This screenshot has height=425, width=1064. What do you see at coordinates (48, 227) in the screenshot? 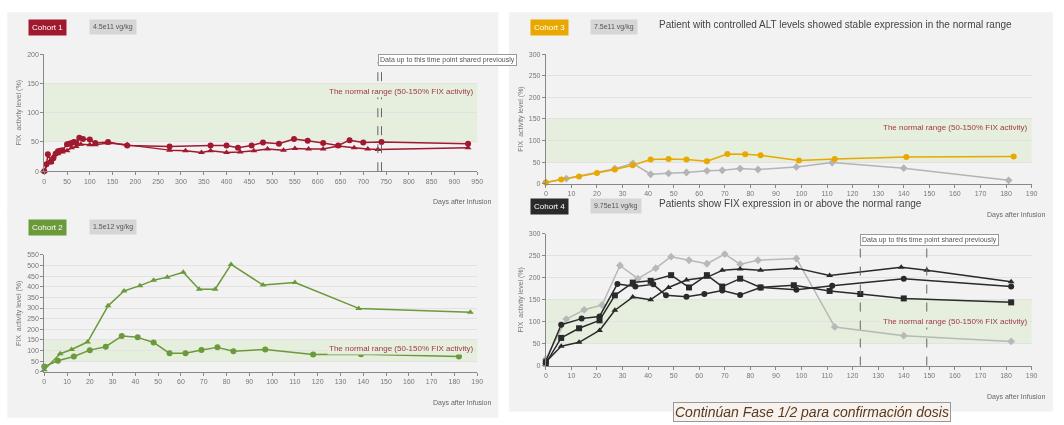
I see `chart-title: Cohort 2` at bounding box center [48, 227].